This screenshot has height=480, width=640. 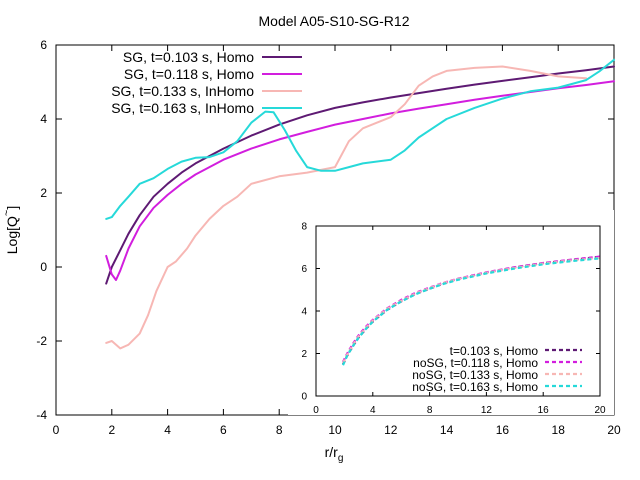 I want to click on main-legend-label: SG, t=0.103 s, Homo, so click(x=188, y=57).